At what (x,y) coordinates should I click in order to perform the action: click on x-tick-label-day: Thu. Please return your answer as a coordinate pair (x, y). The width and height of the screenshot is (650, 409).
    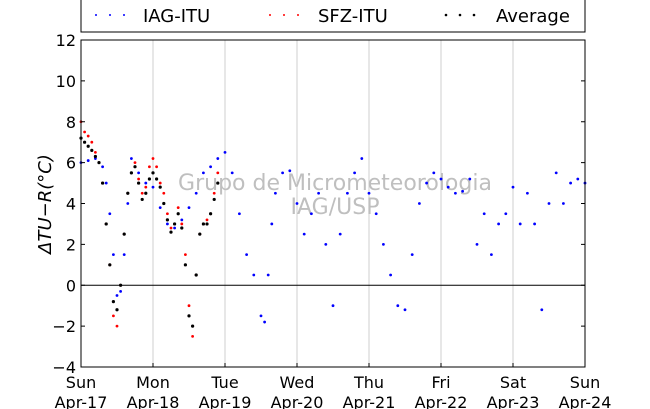
    Looking at the image, I should click on (368, 382).